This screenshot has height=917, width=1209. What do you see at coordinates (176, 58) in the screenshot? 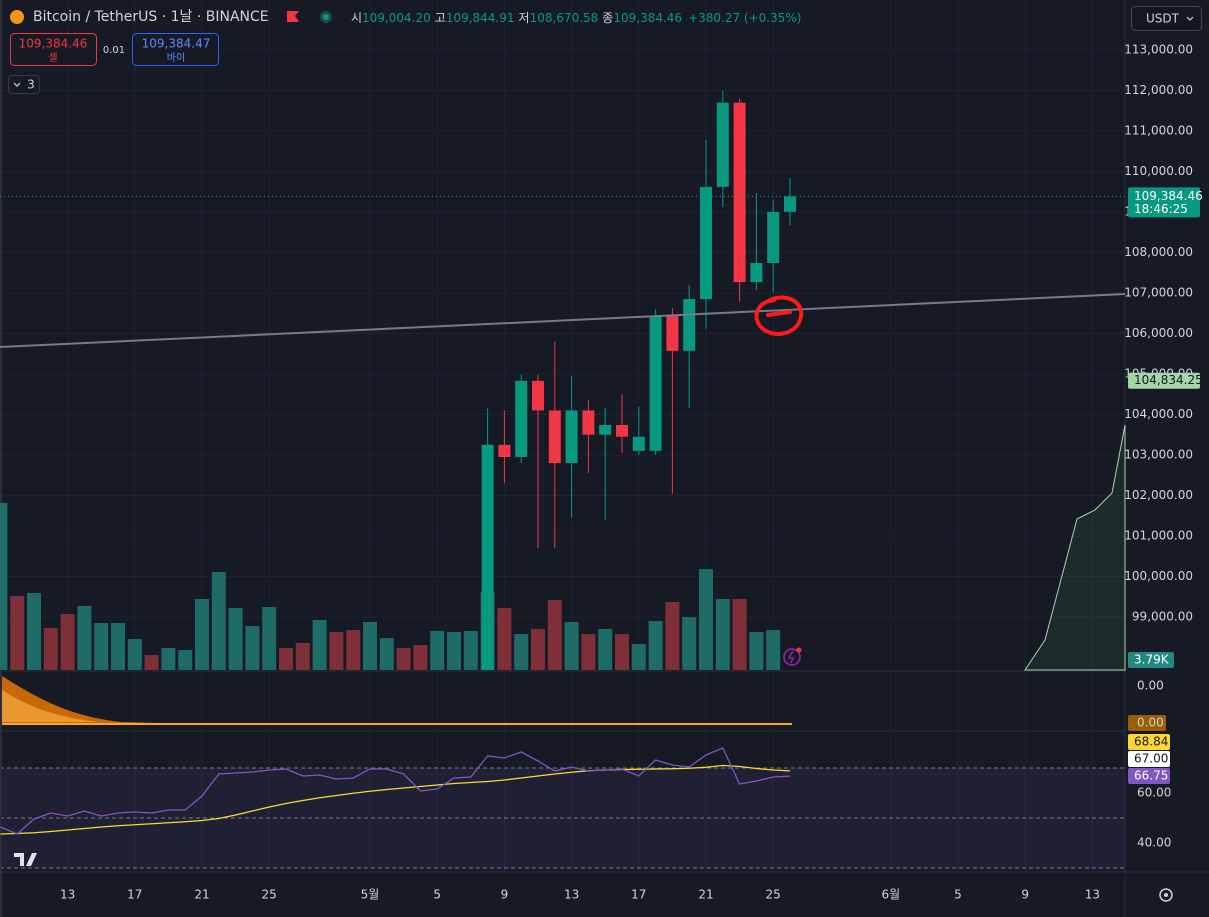
I see `buy-label: 바이` at bounding box center [176, 58].